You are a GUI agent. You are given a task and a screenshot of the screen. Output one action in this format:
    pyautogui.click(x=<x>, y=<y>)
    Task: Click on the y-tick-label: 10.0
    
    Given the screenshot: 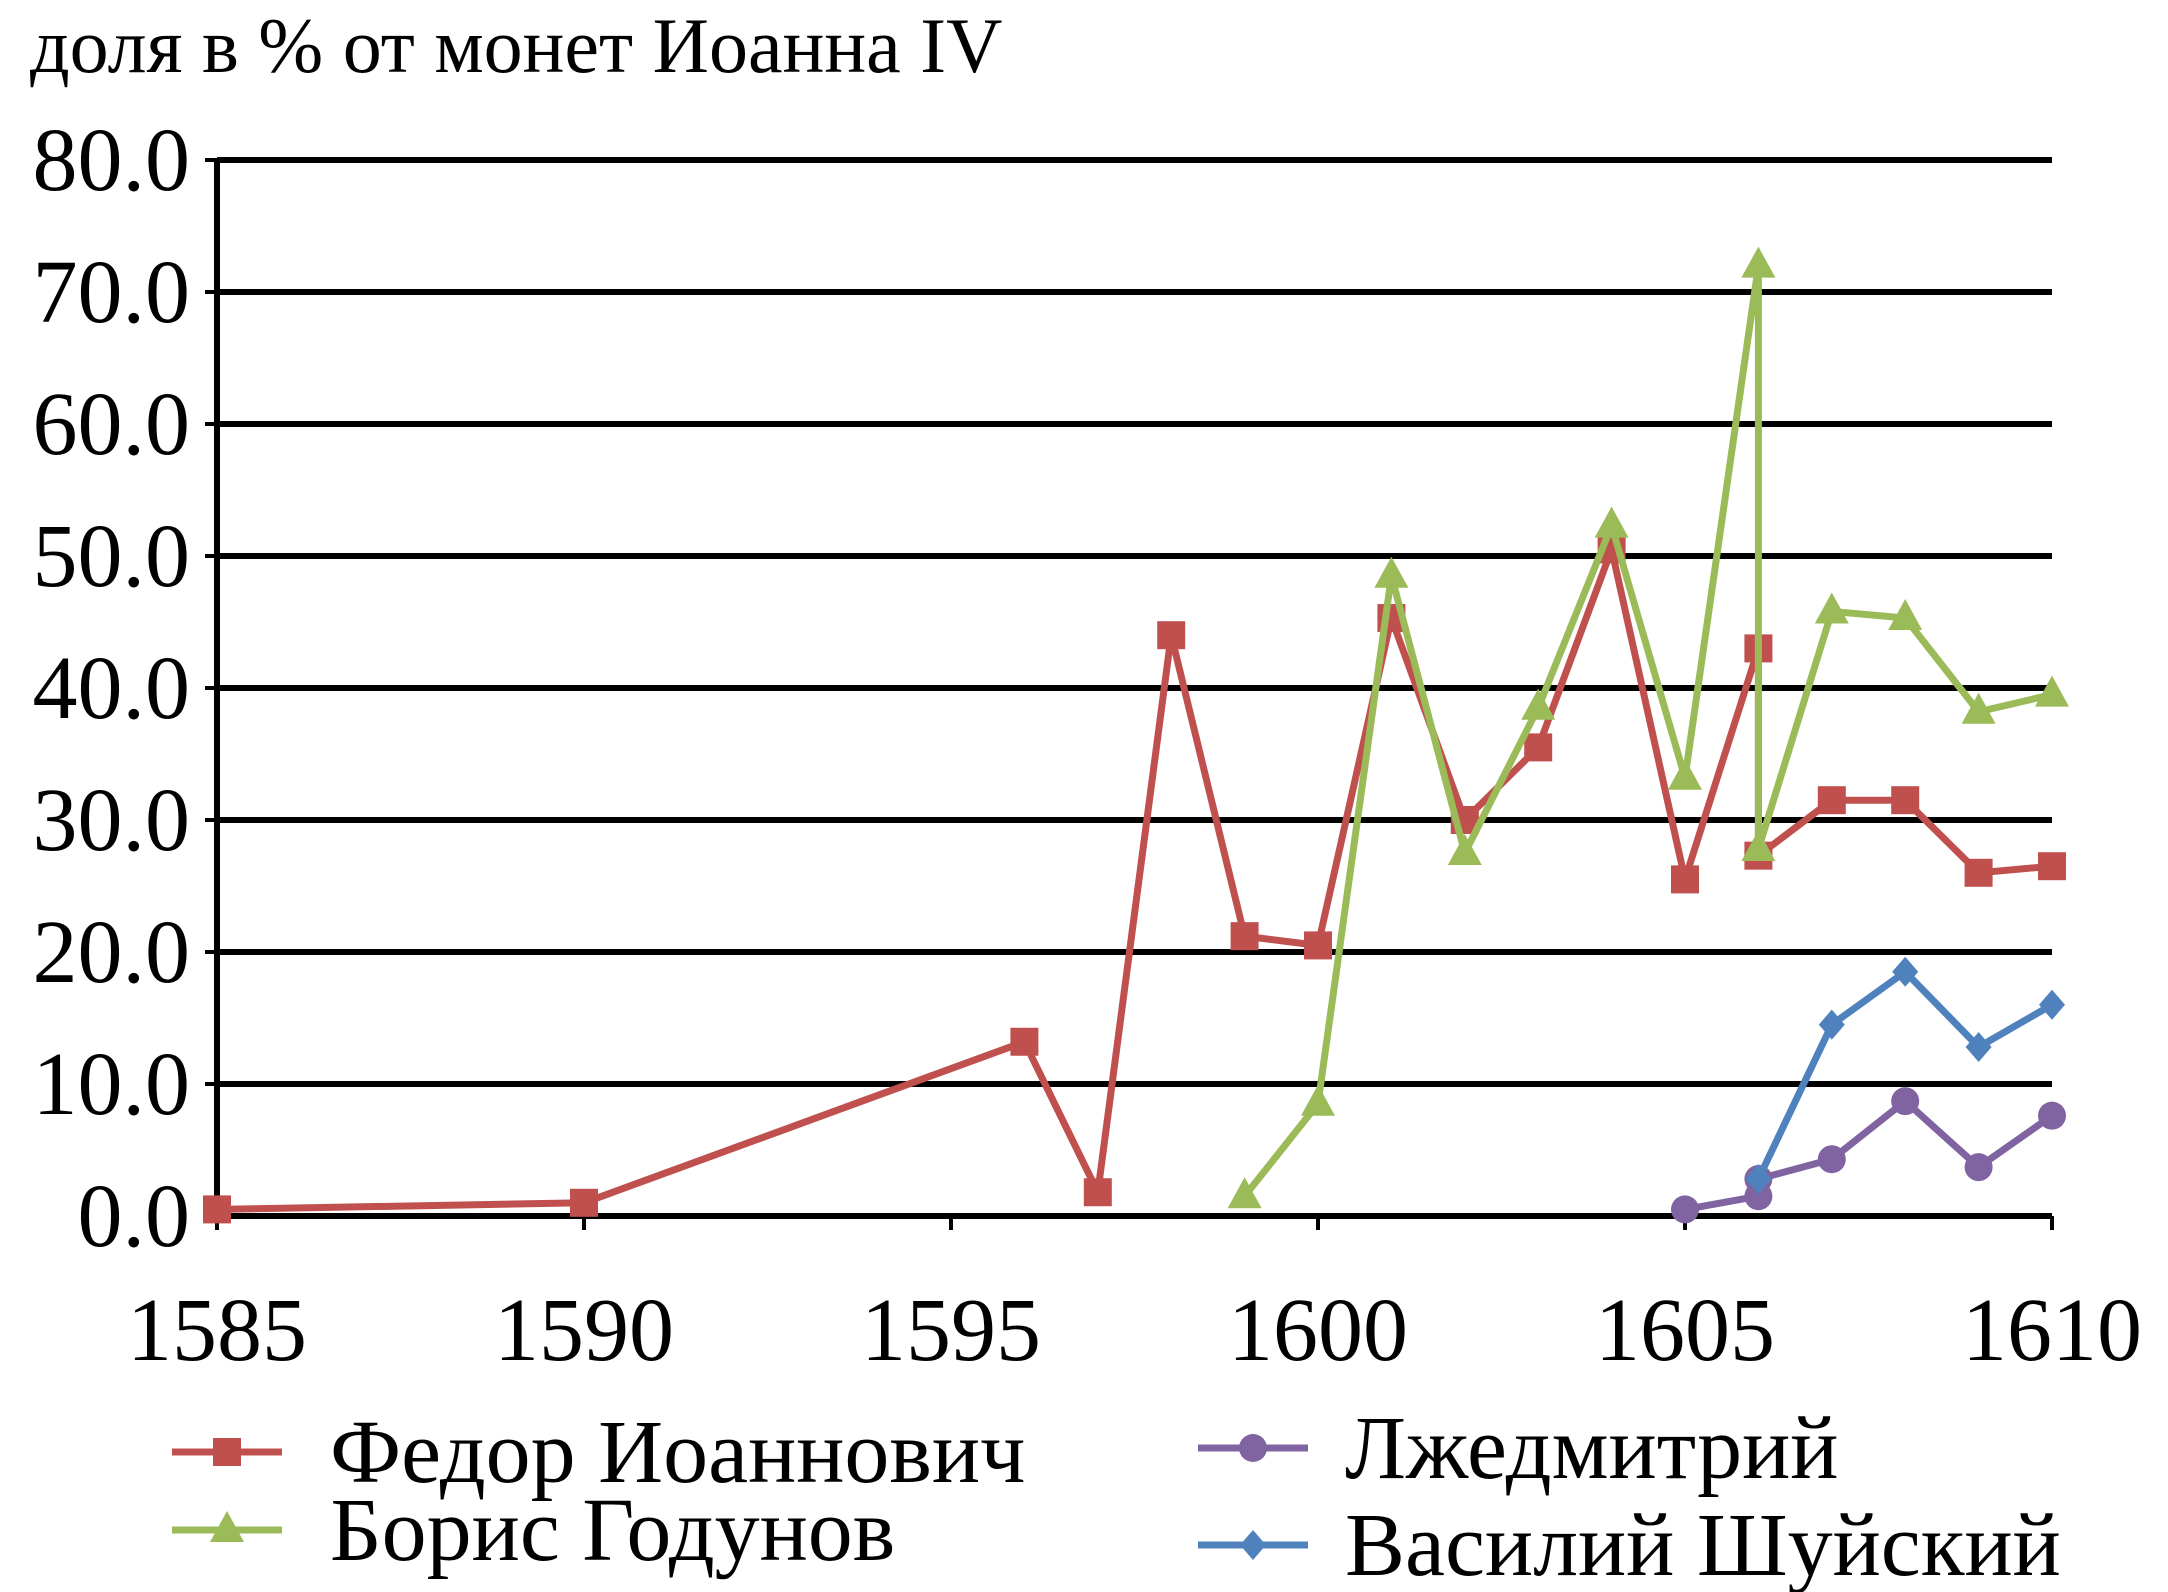 What is the action you would take?
    pyautogui.click(x=112, y=1084)
    